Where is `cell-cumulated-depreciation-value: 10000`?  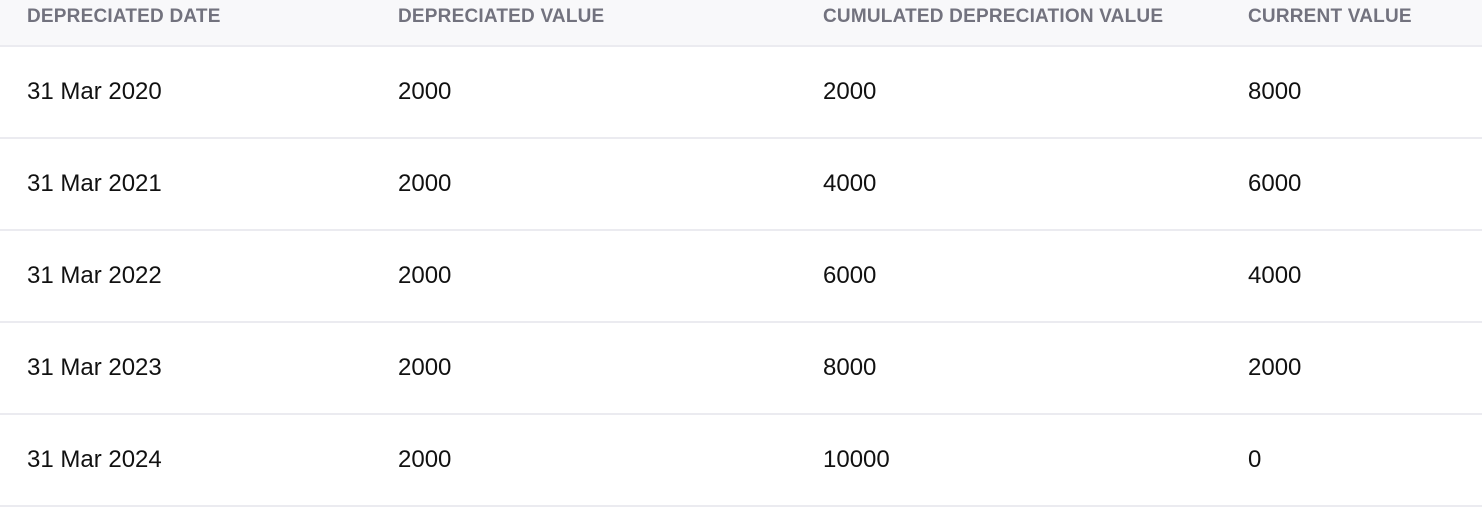
cell-cumulated-depreciation-value: 10000 is located at coordinates (856, 459).